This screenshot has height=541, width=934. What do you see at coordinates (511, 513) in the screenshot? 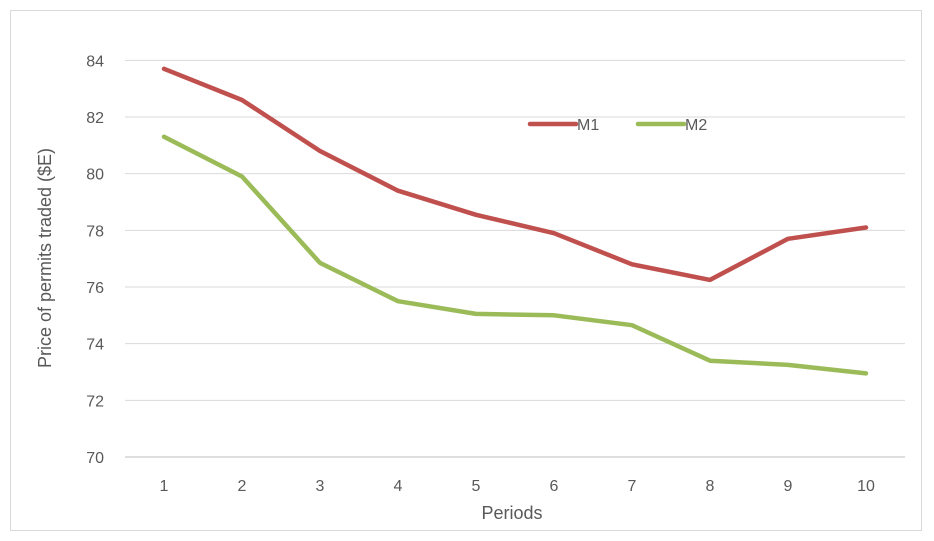
I see `x-axis-title: Periods` at bounding box center [511, 513].